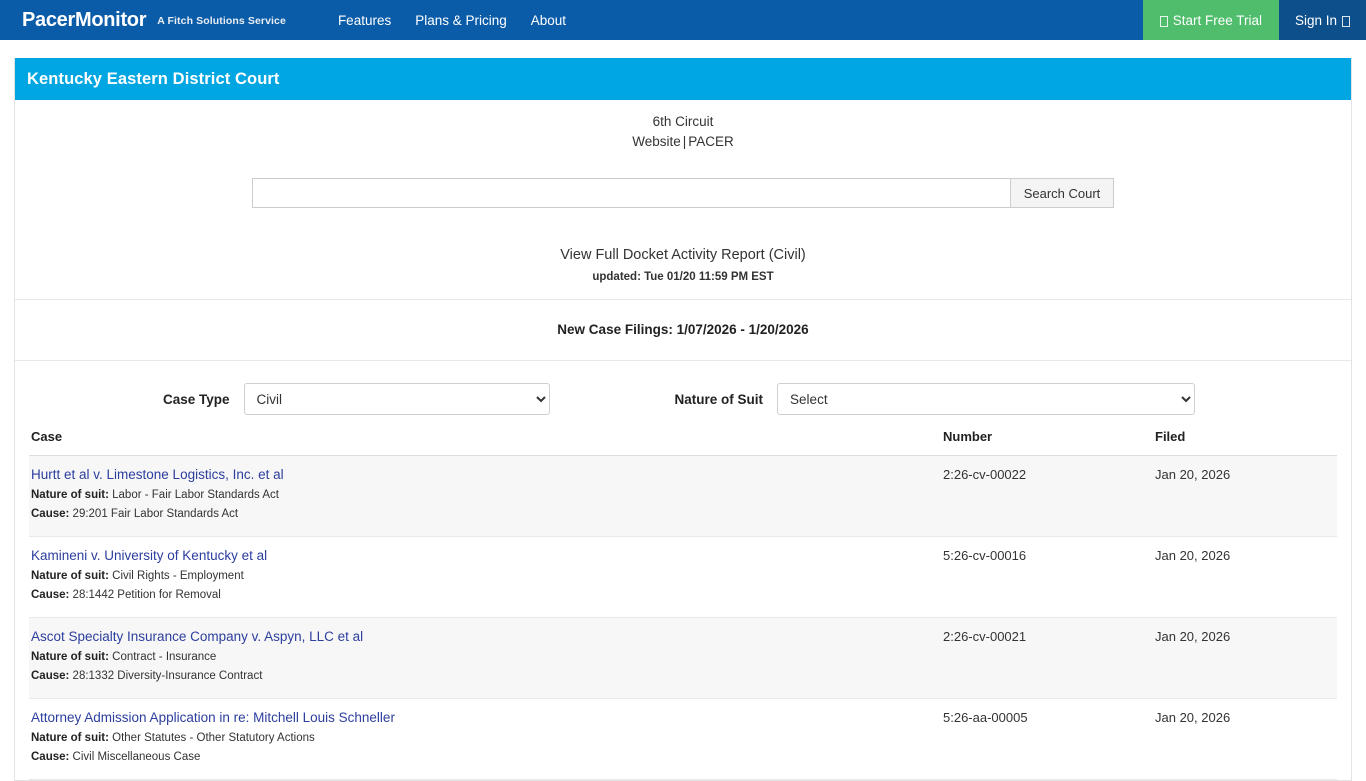 The height and width of the screenshot is (781, 1366). What do you see at coordinates (486, 514) in the screenshot?
I see `cause-line: Cause: 29:201 Fair Labor Standards Act` at bounding box center [486, 514].